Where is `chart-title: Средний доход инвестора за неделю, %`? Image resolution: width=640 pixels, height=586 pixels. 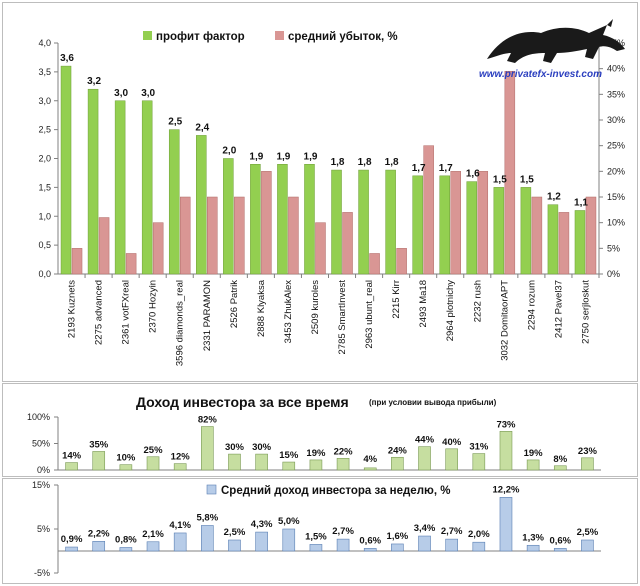
chart-title: Средний доход инвестора за неделю, % is located at coordinates (335, 491).